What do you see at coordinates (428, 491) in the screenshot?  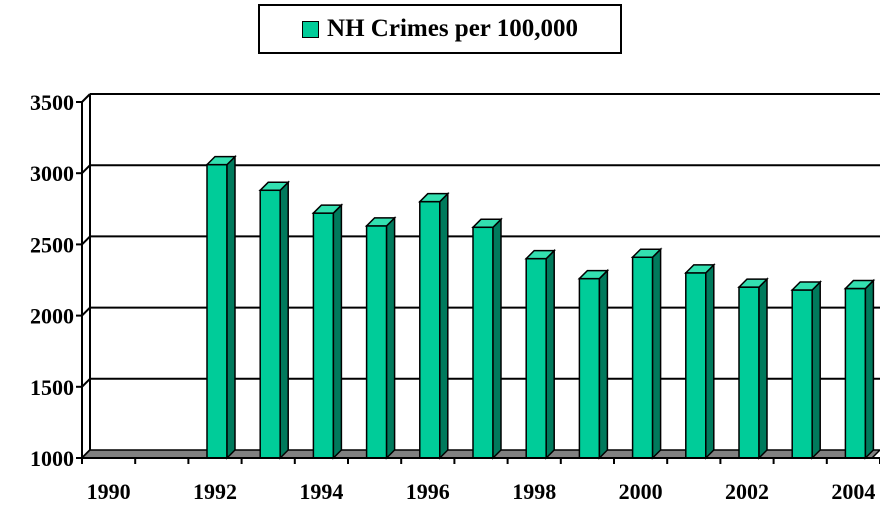 I see `x-tick-label: 1996` at bounding box center [428, 491].